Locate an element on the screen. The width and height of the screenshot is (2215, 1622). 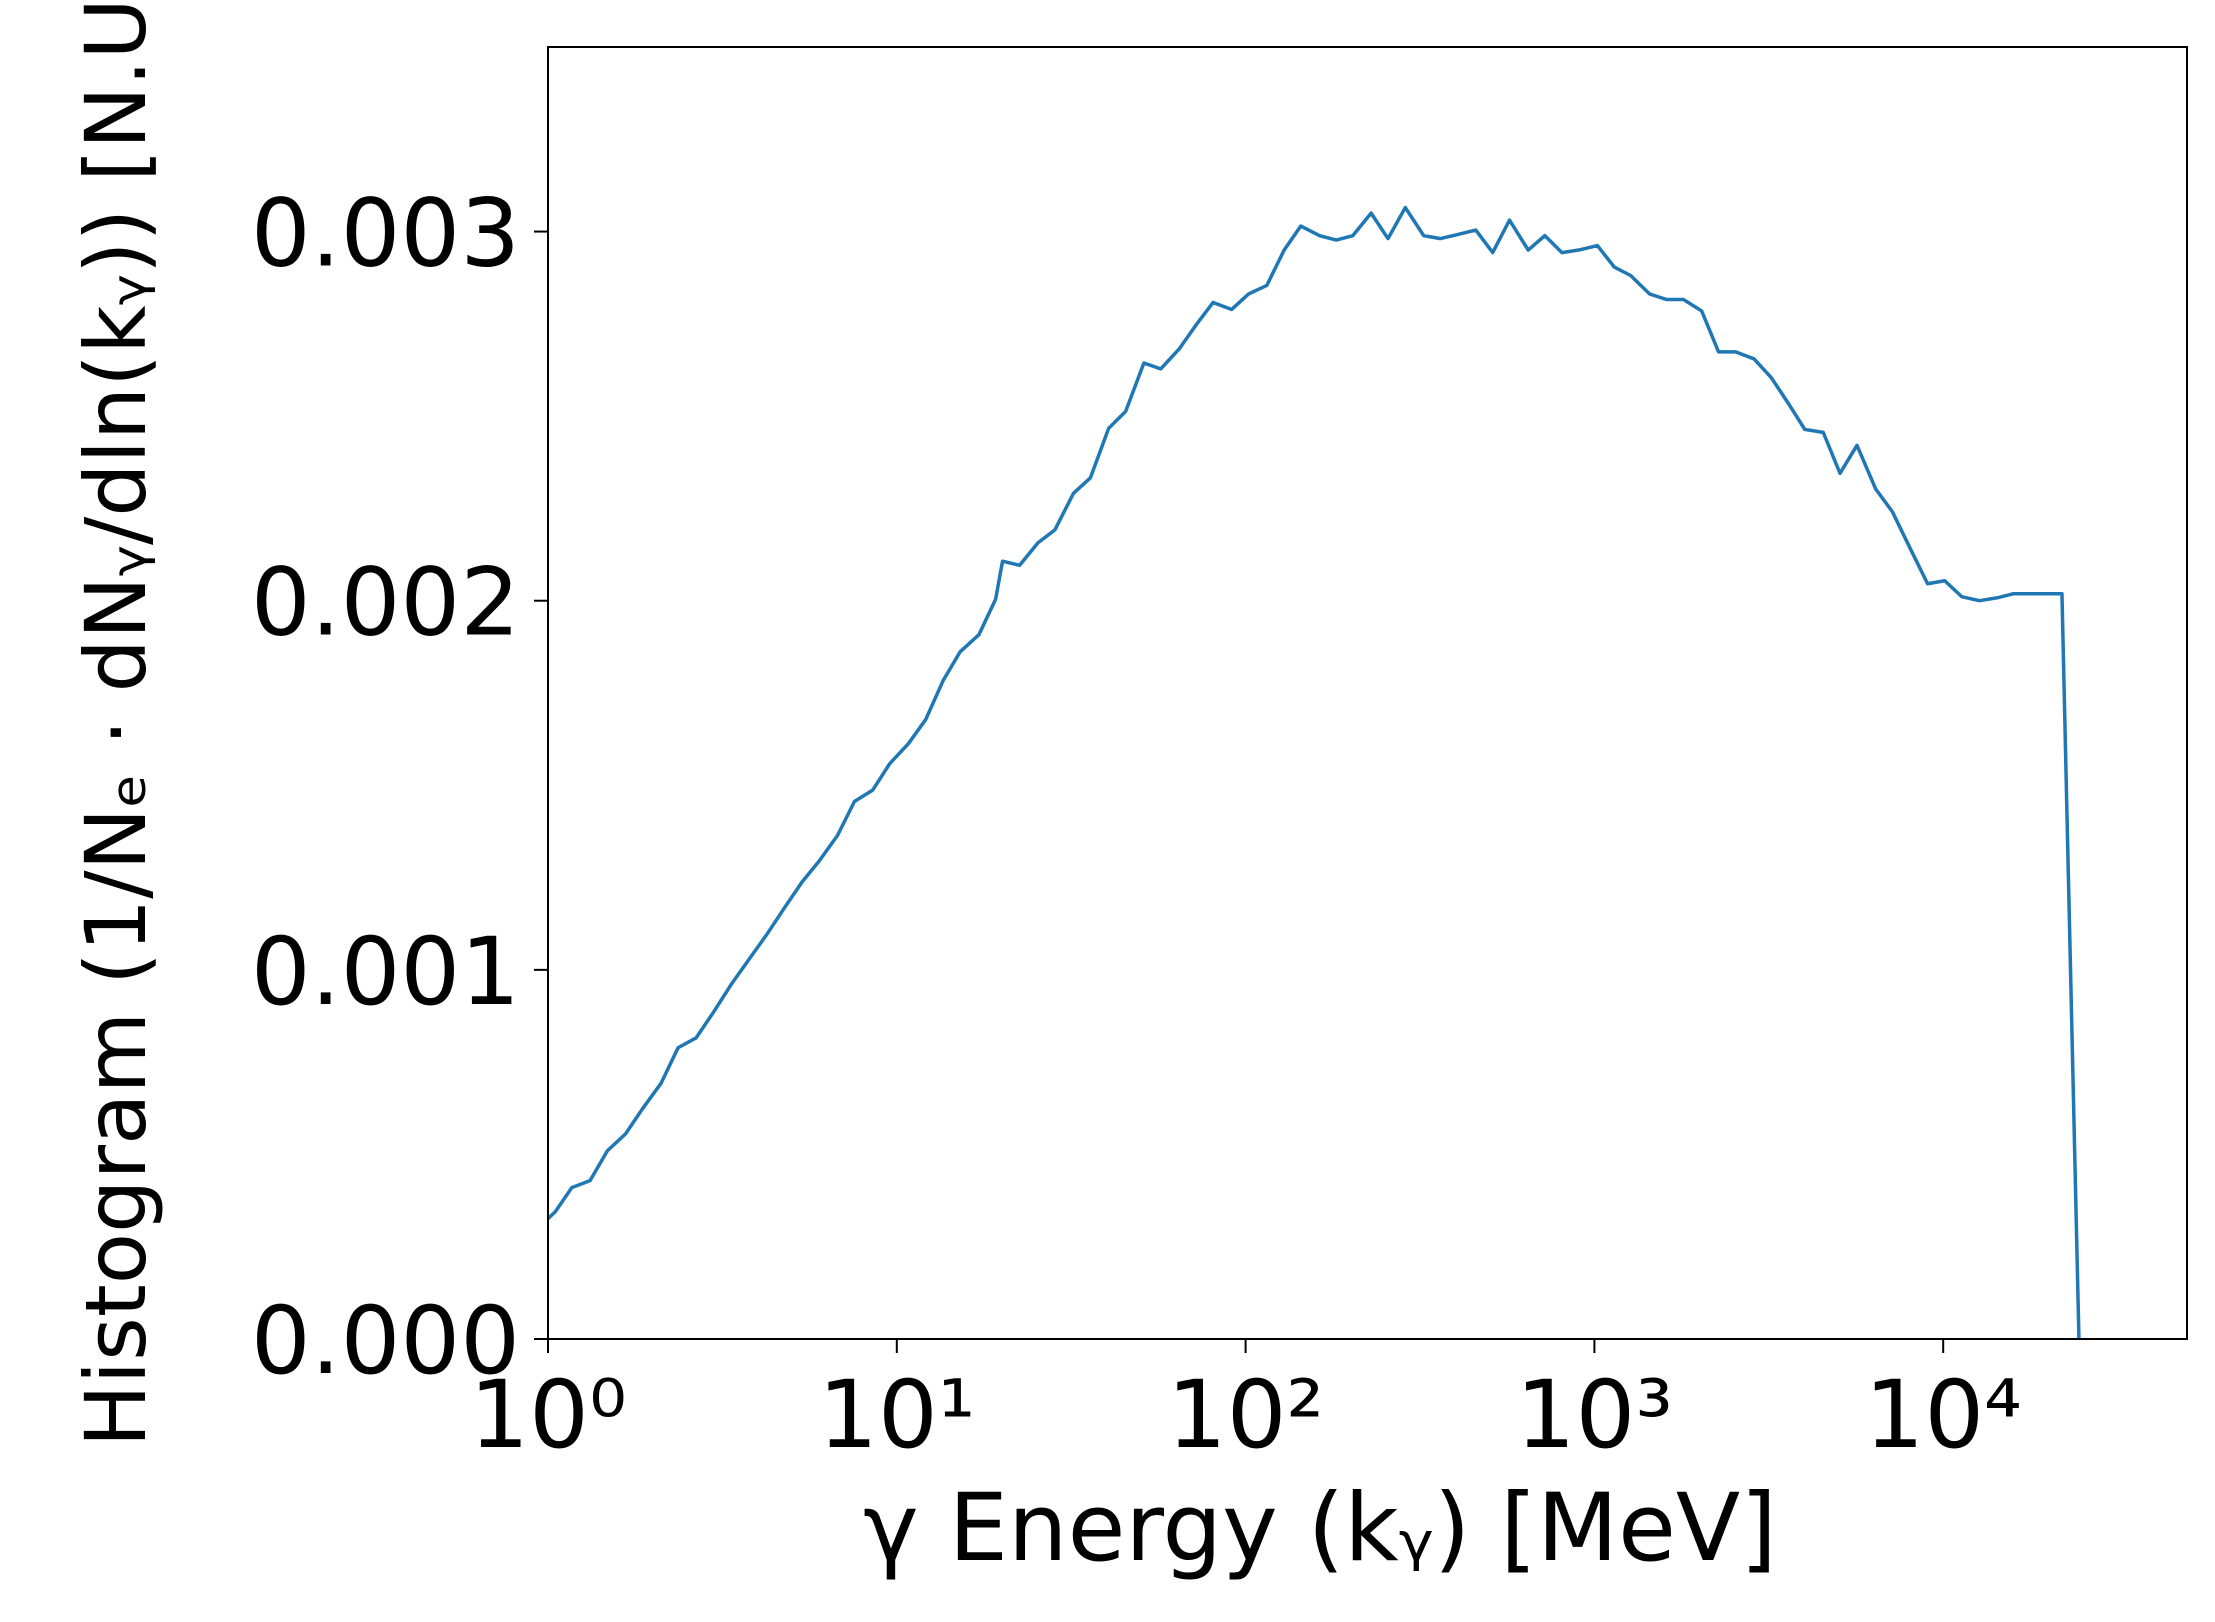
x-tick-label: 10¹ is located at coordinates (896, 1415).